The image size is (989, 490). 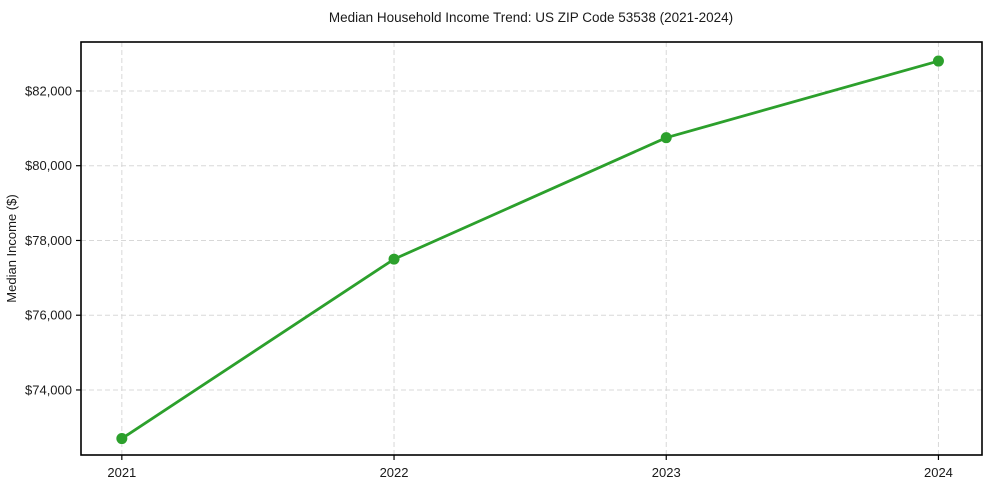 What do you see at coordinates (394, 259) in the screenshot?
I see `data-point-2022` at bounding box center [394, 259].